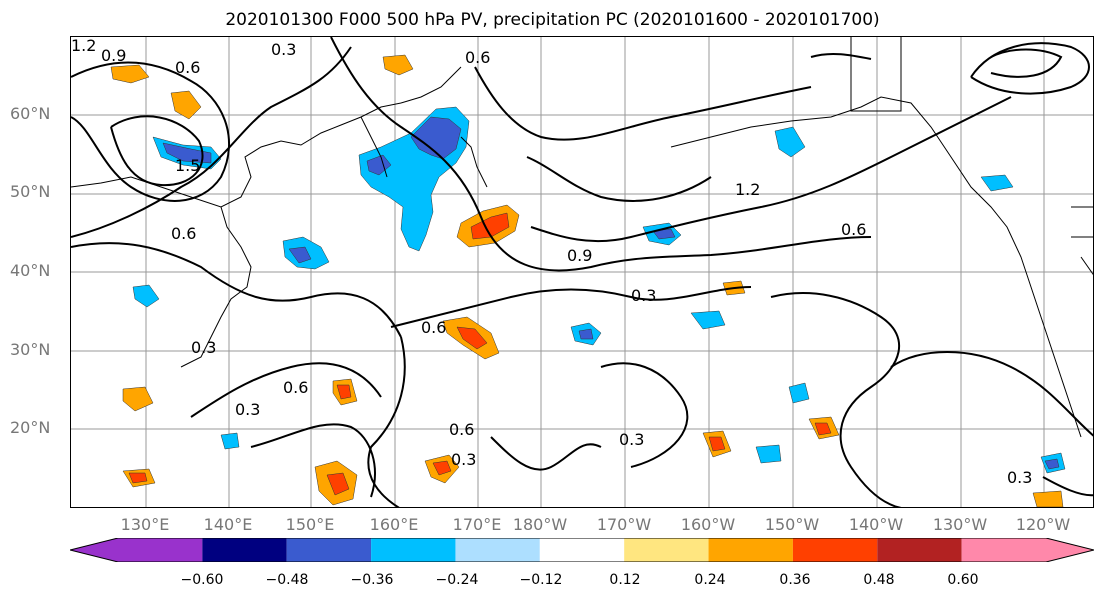 The image size is (1105, 601). What do you see at coordinates (708, 524) in the screenshot?
I see `lon-label-160w: 160°W` at bounding box center [708, 524].